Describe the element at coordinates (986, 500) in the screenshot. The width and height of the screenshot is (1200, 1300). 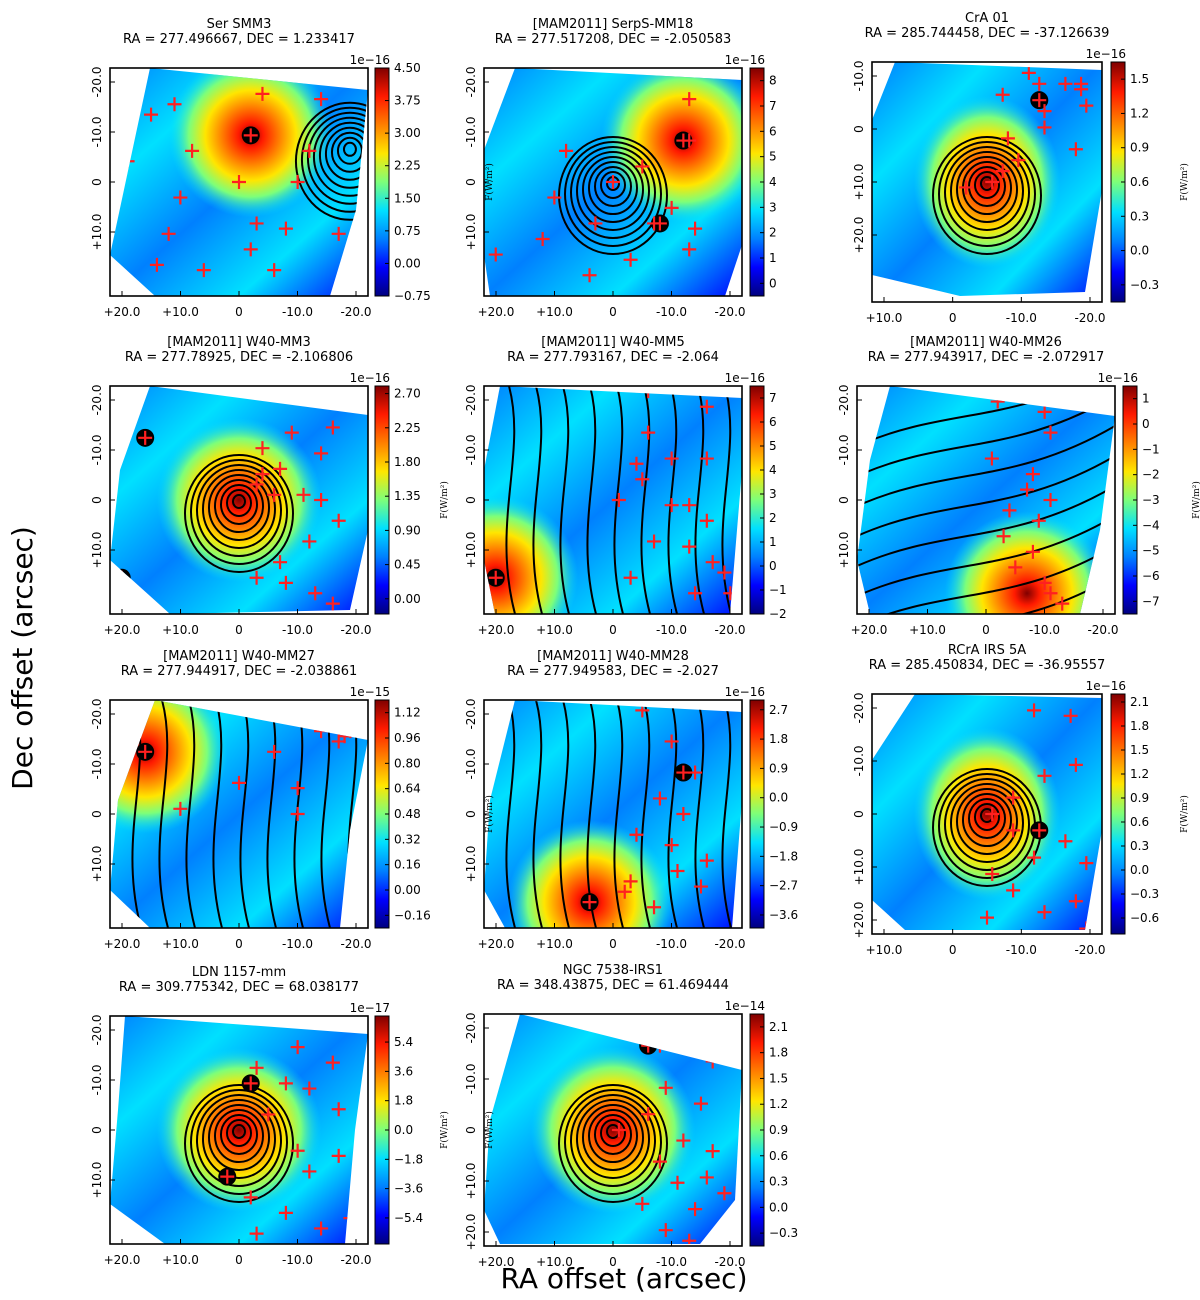
I see `contour-lines` at that location.